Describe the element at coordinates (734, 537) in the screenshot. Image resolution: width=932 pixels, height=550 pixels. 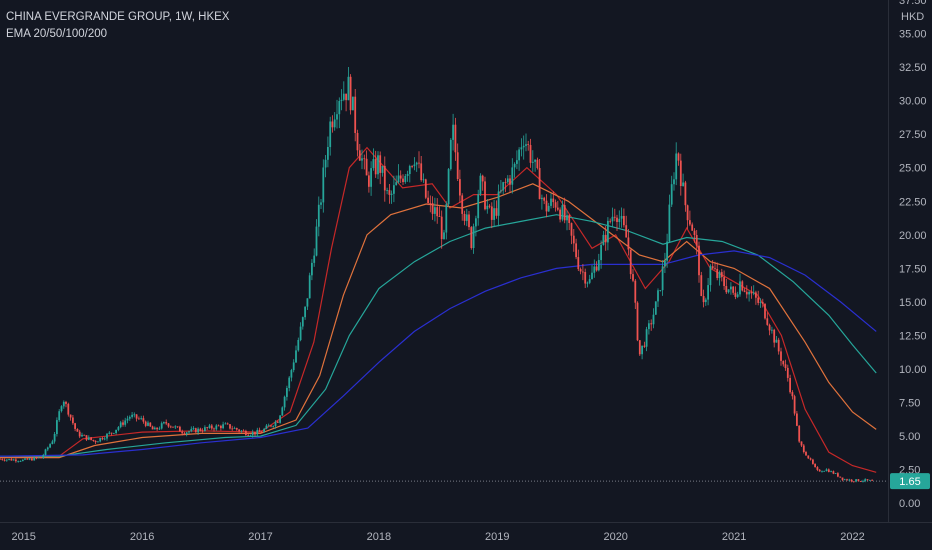
I see `x-tick-label: 2021` at that location.